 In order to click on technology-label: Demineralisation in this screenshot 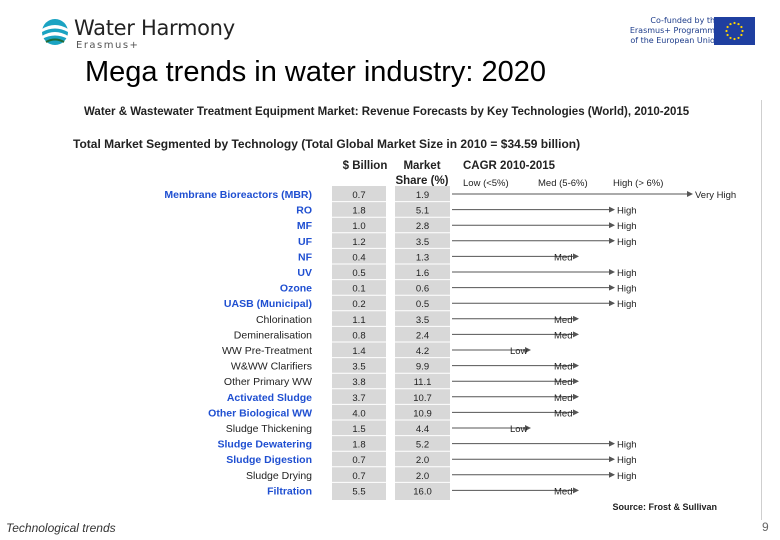, I will do `click(273, 335)`.